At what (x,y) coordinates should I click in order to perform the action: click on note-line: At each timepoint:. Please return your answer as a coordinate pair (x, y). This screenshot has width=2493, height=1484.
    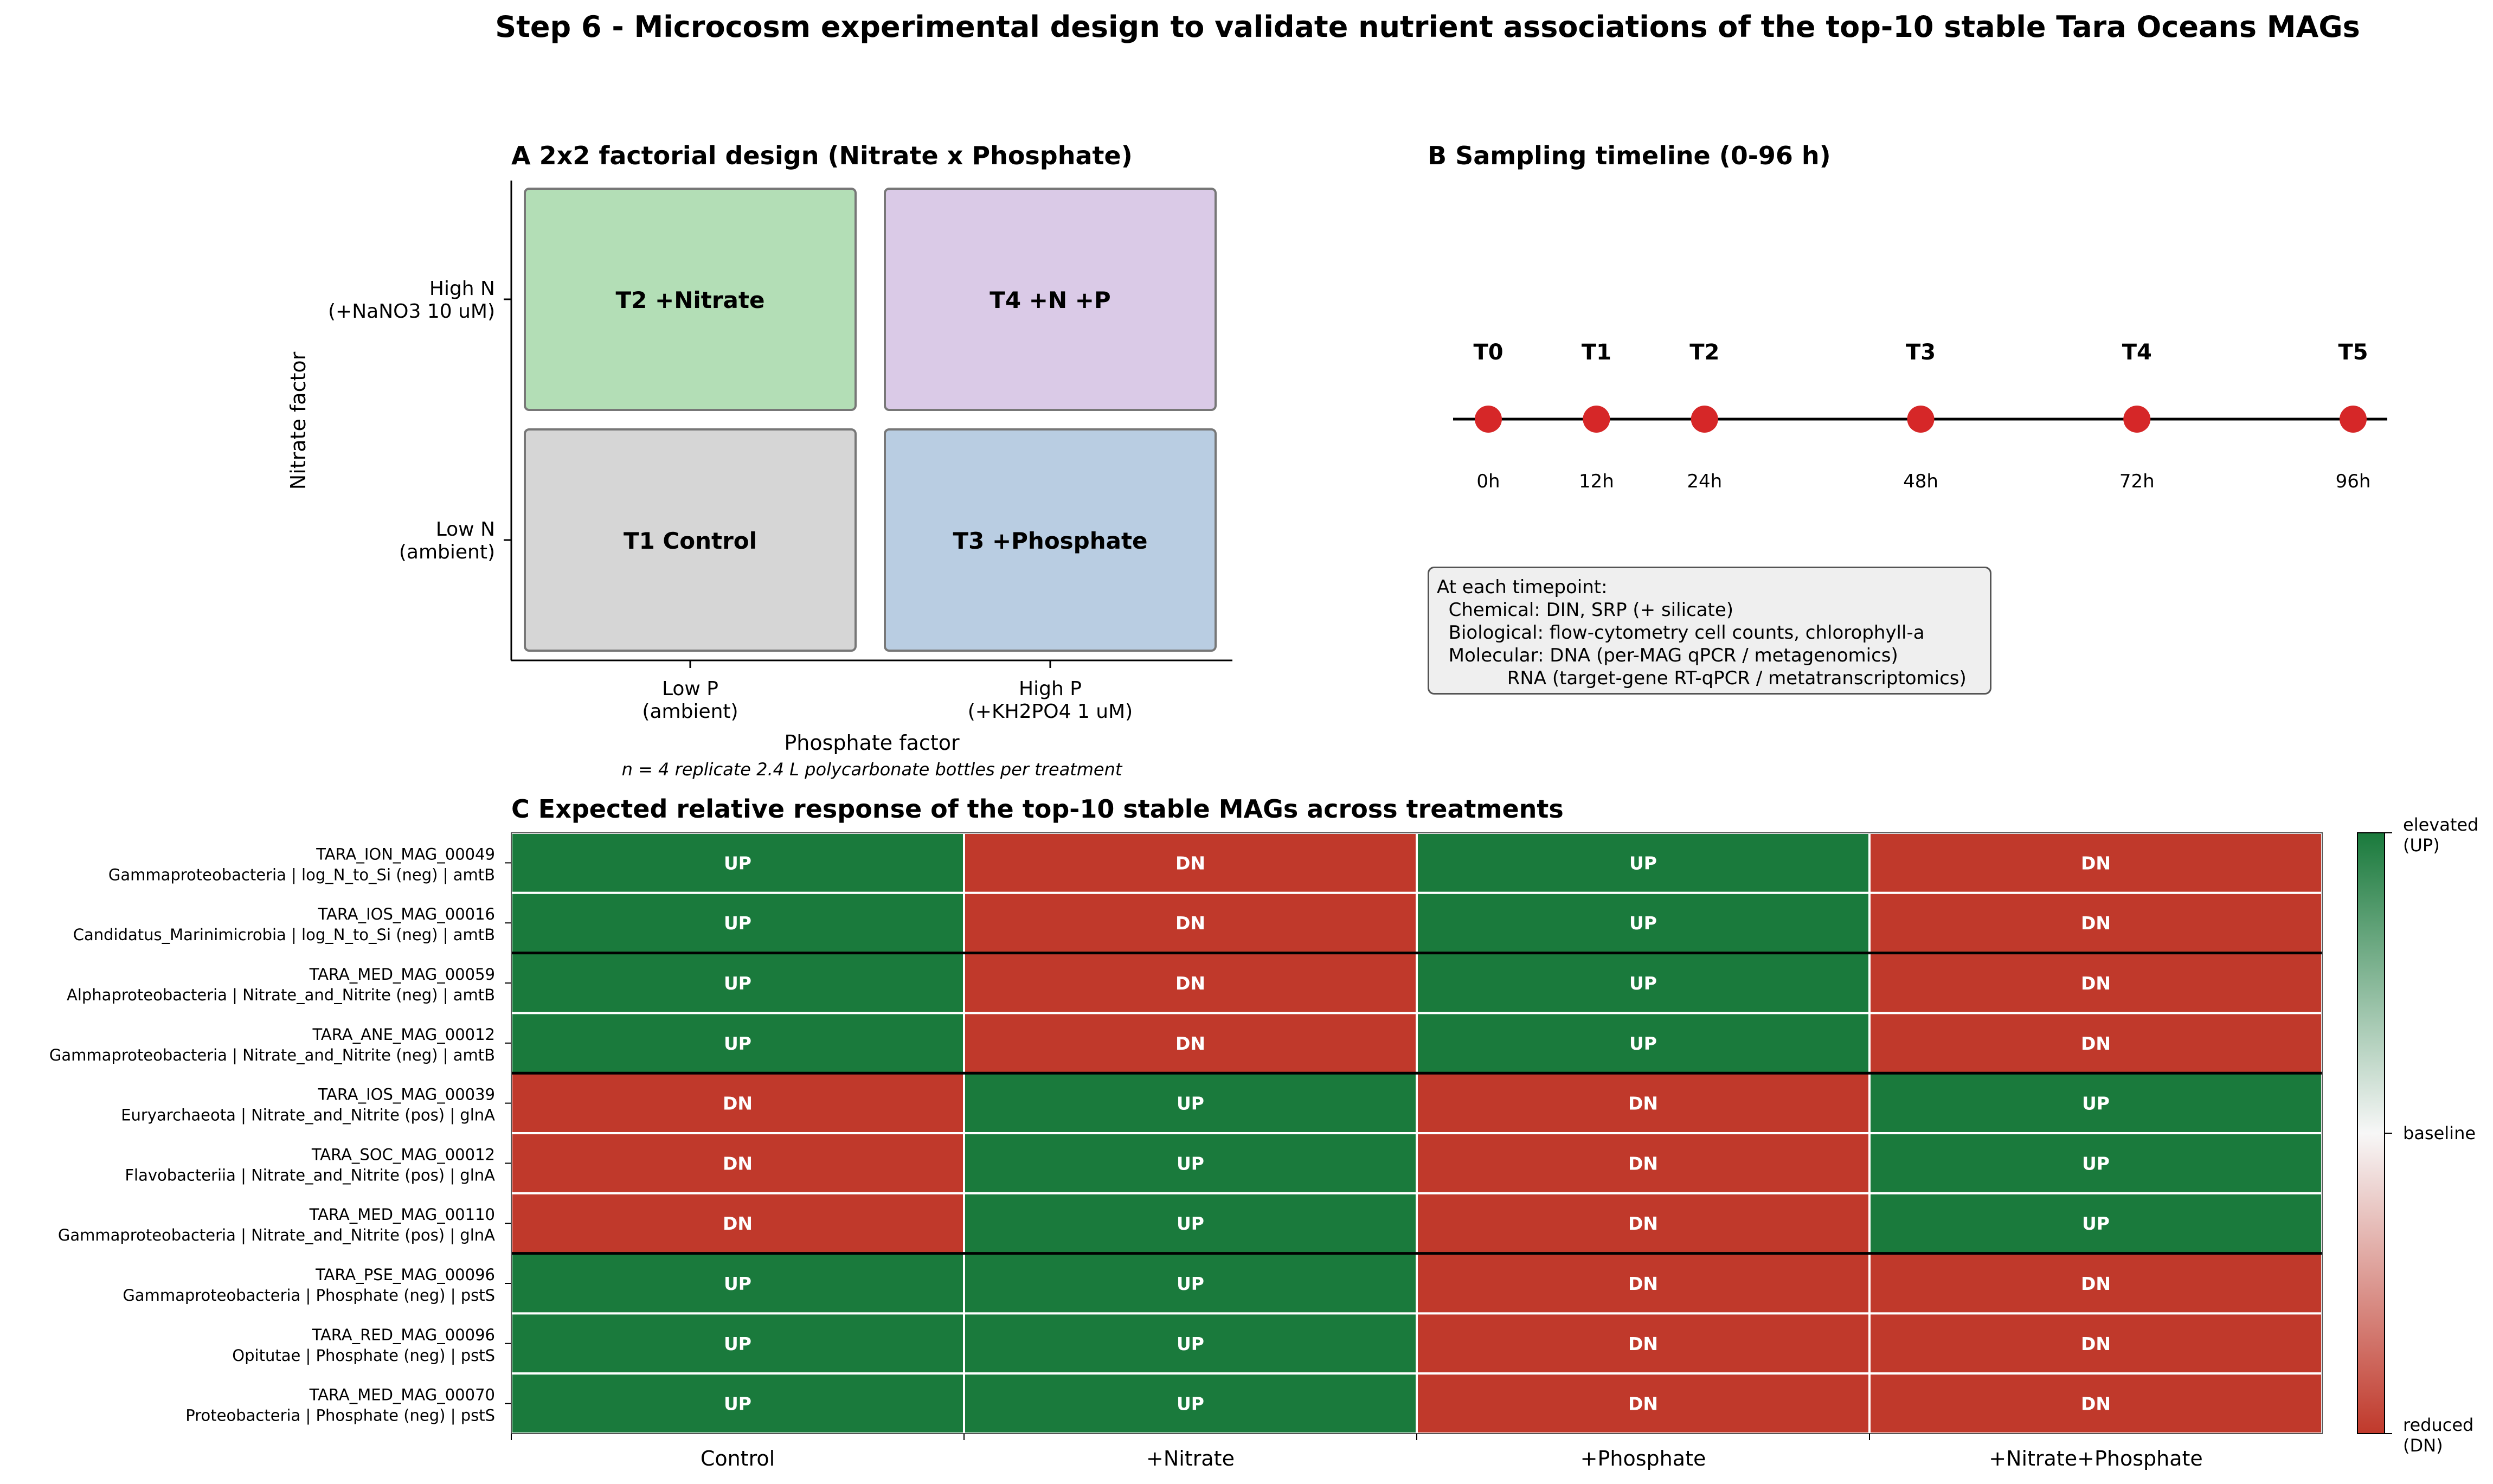
    Looking at the image, I should click on (1522, 587).